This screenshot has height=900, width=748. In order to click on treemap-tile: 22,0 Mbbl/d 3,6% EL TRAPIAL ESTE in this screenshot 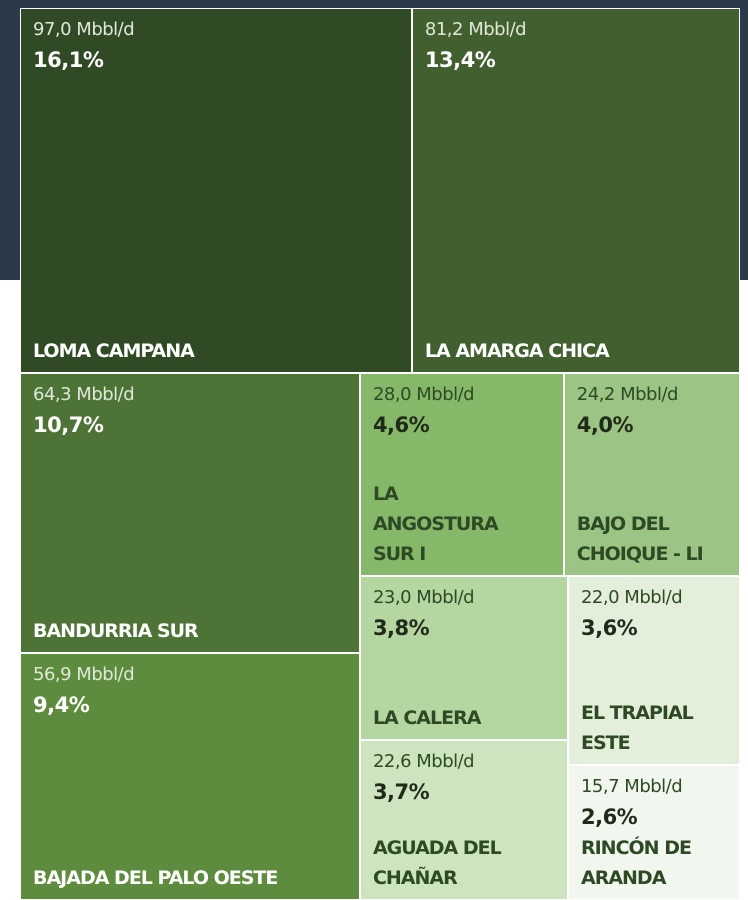, I will do `click(653, 671)`.